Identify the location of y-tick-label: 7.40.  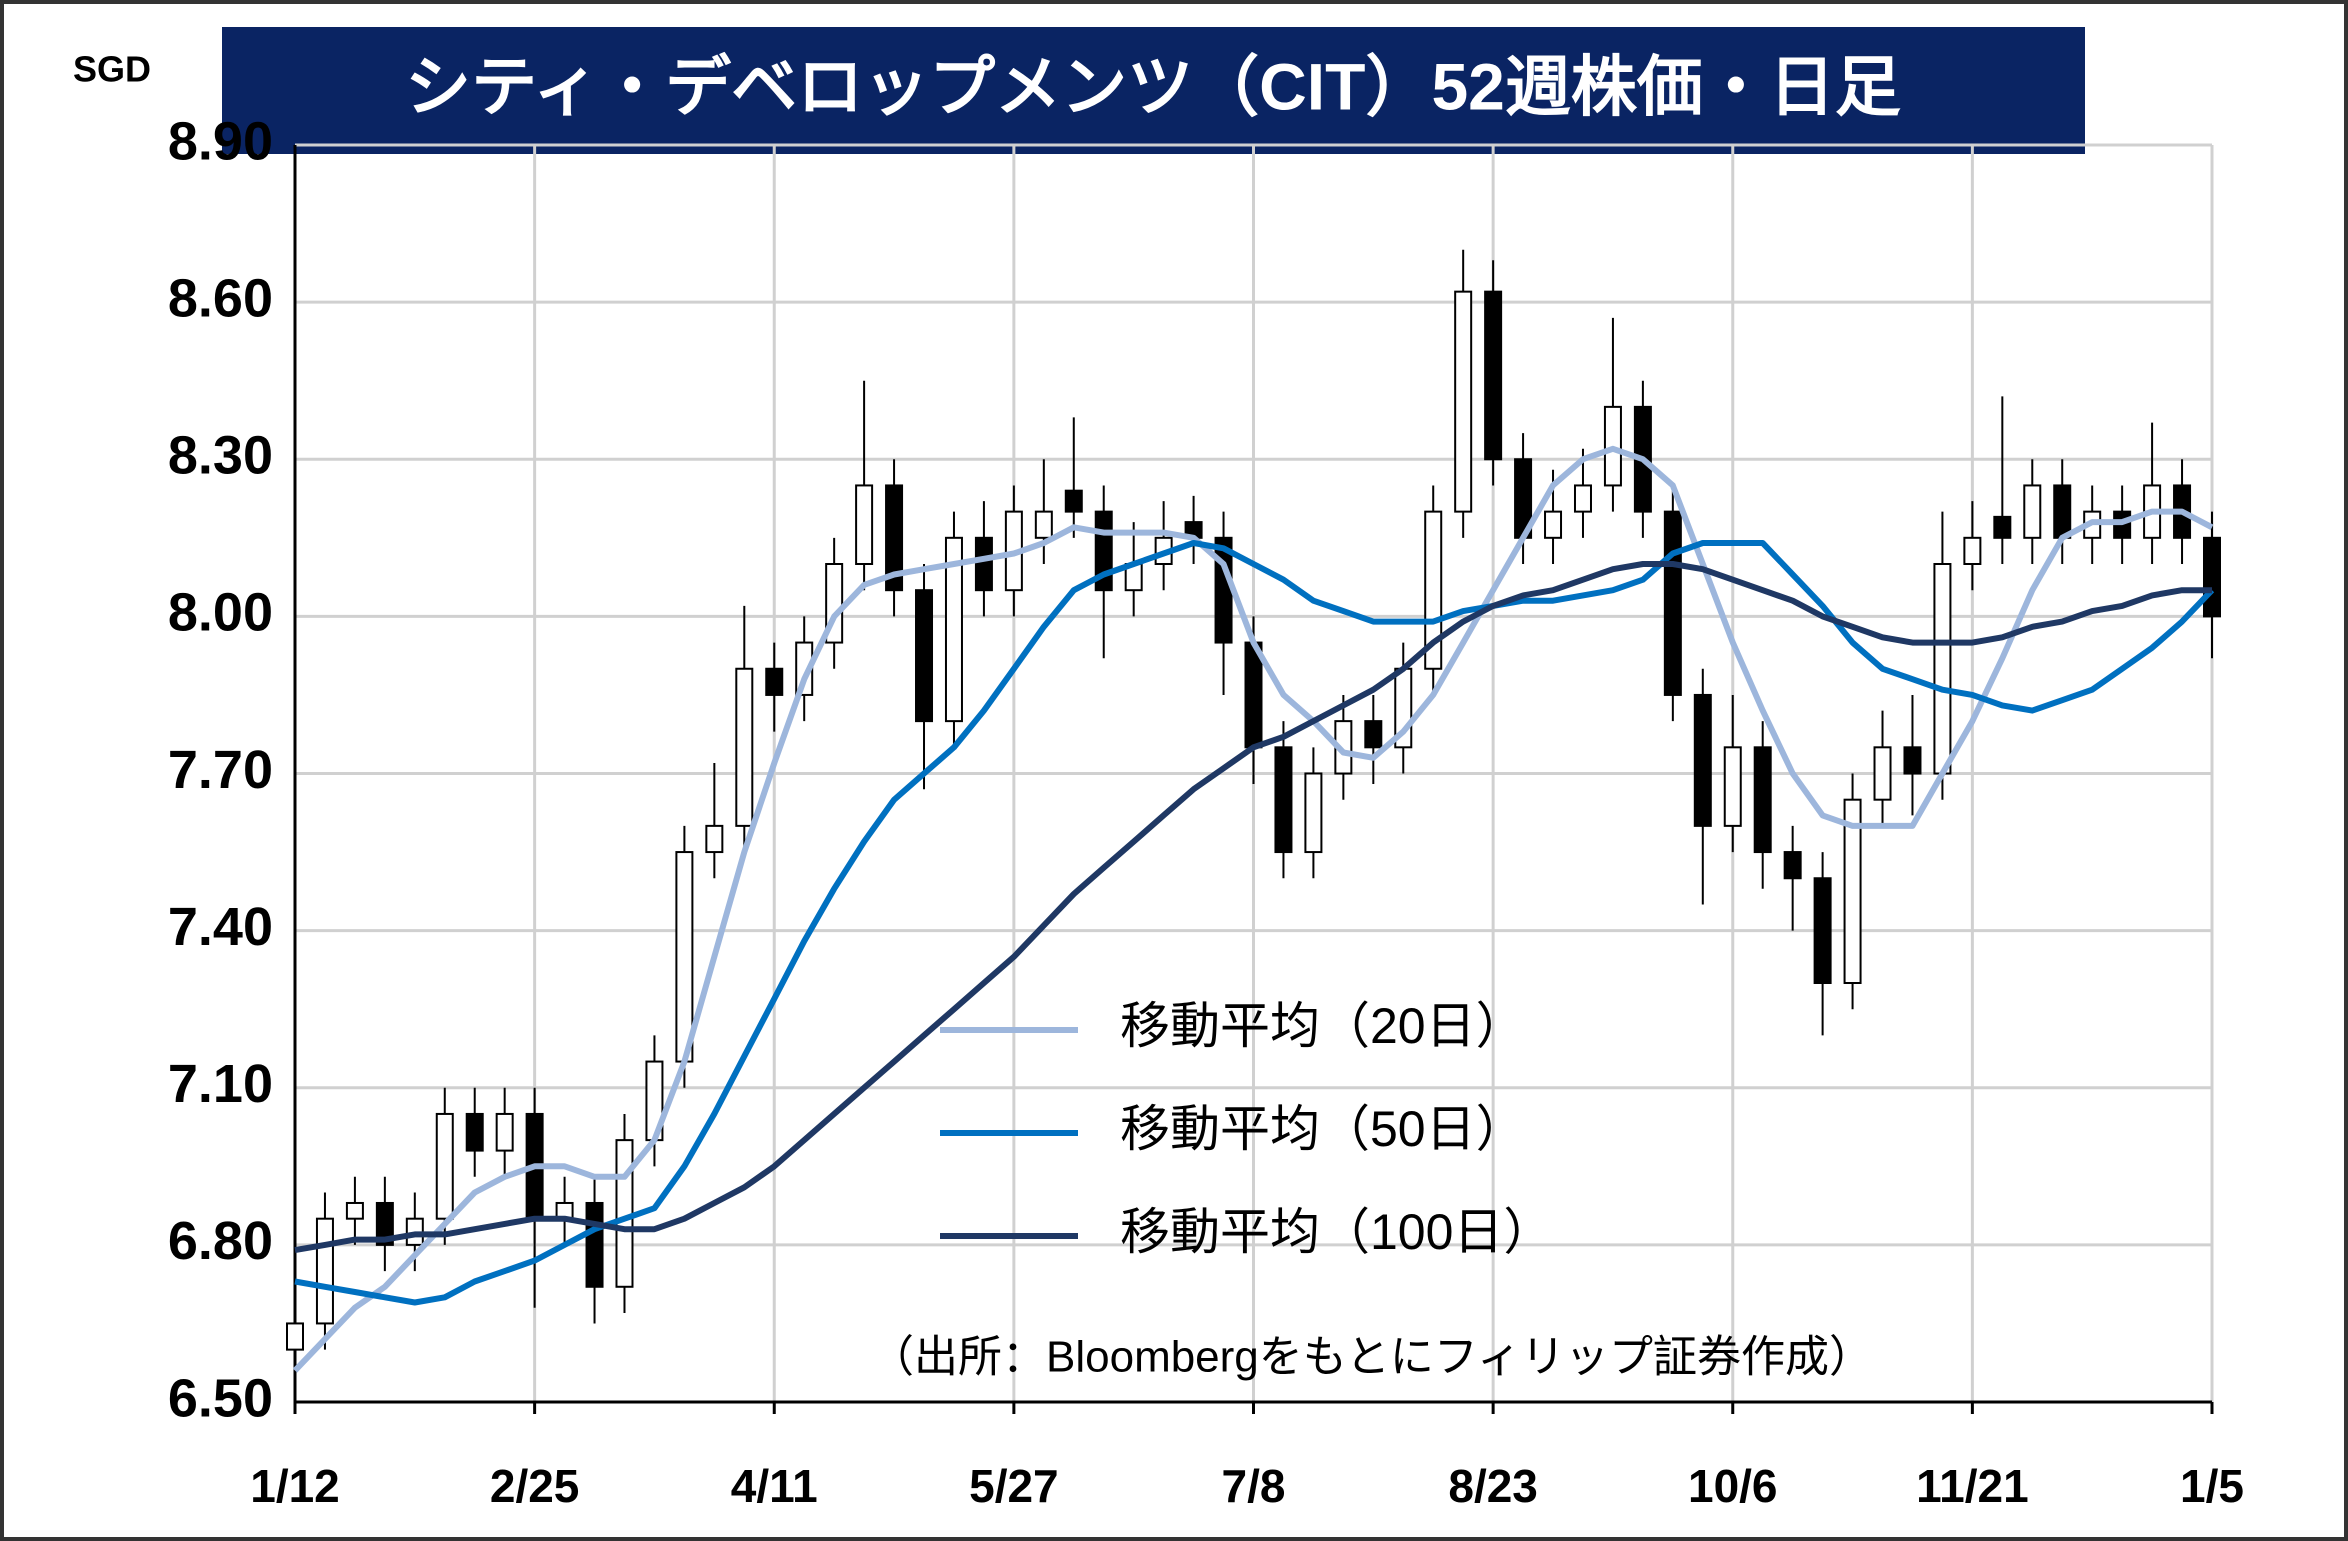
(220, 927).